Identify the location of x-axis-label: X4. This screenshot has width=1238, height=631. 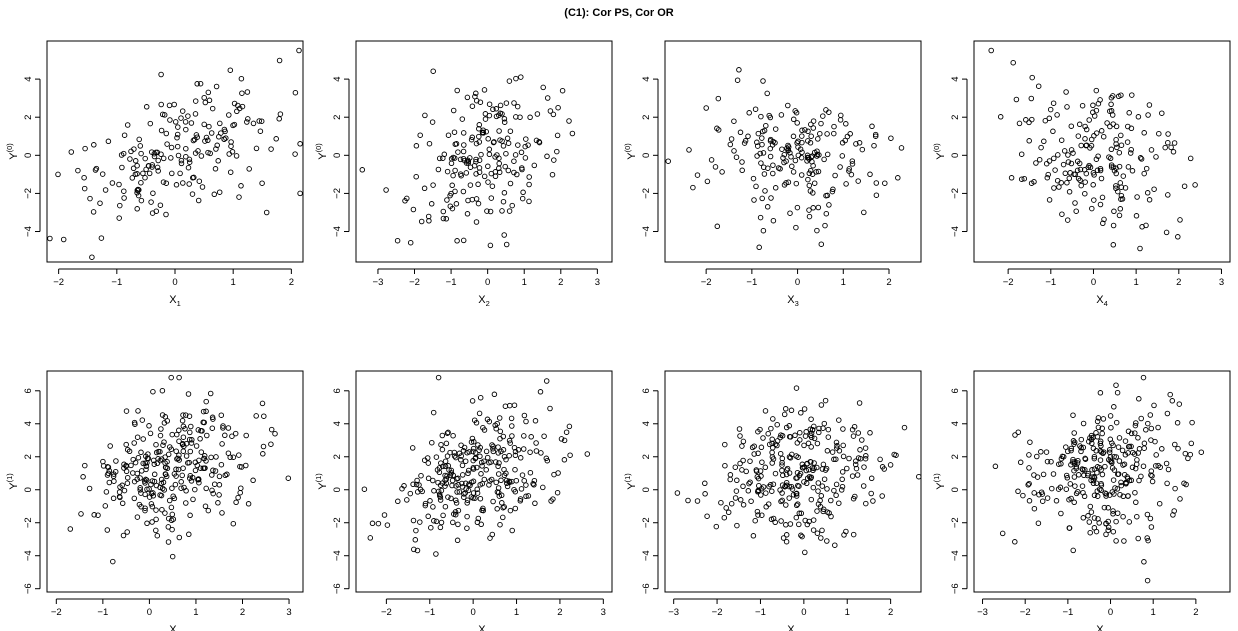
(1102, 627).